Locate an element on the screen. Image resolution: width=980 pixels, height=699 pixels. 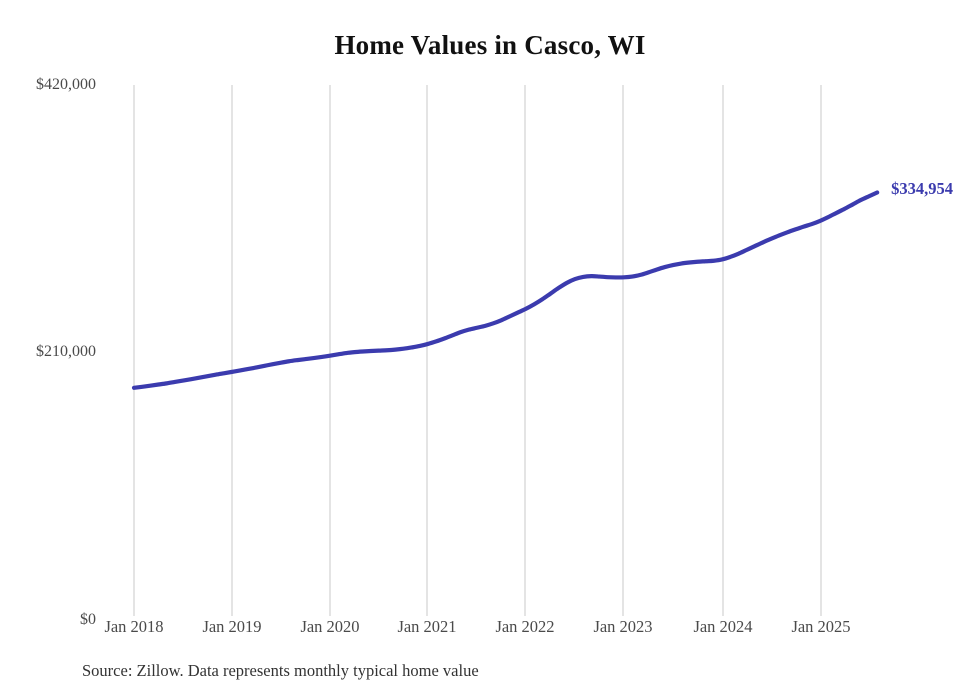
y-tick-label: $210,000 is located at coordinates (66, 351).